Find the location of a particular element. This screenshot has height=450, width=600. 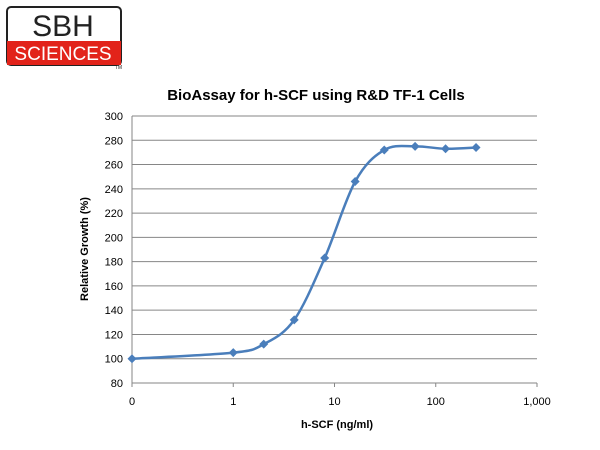

y-tick-label: 180 is located at coordinates (114, 263).